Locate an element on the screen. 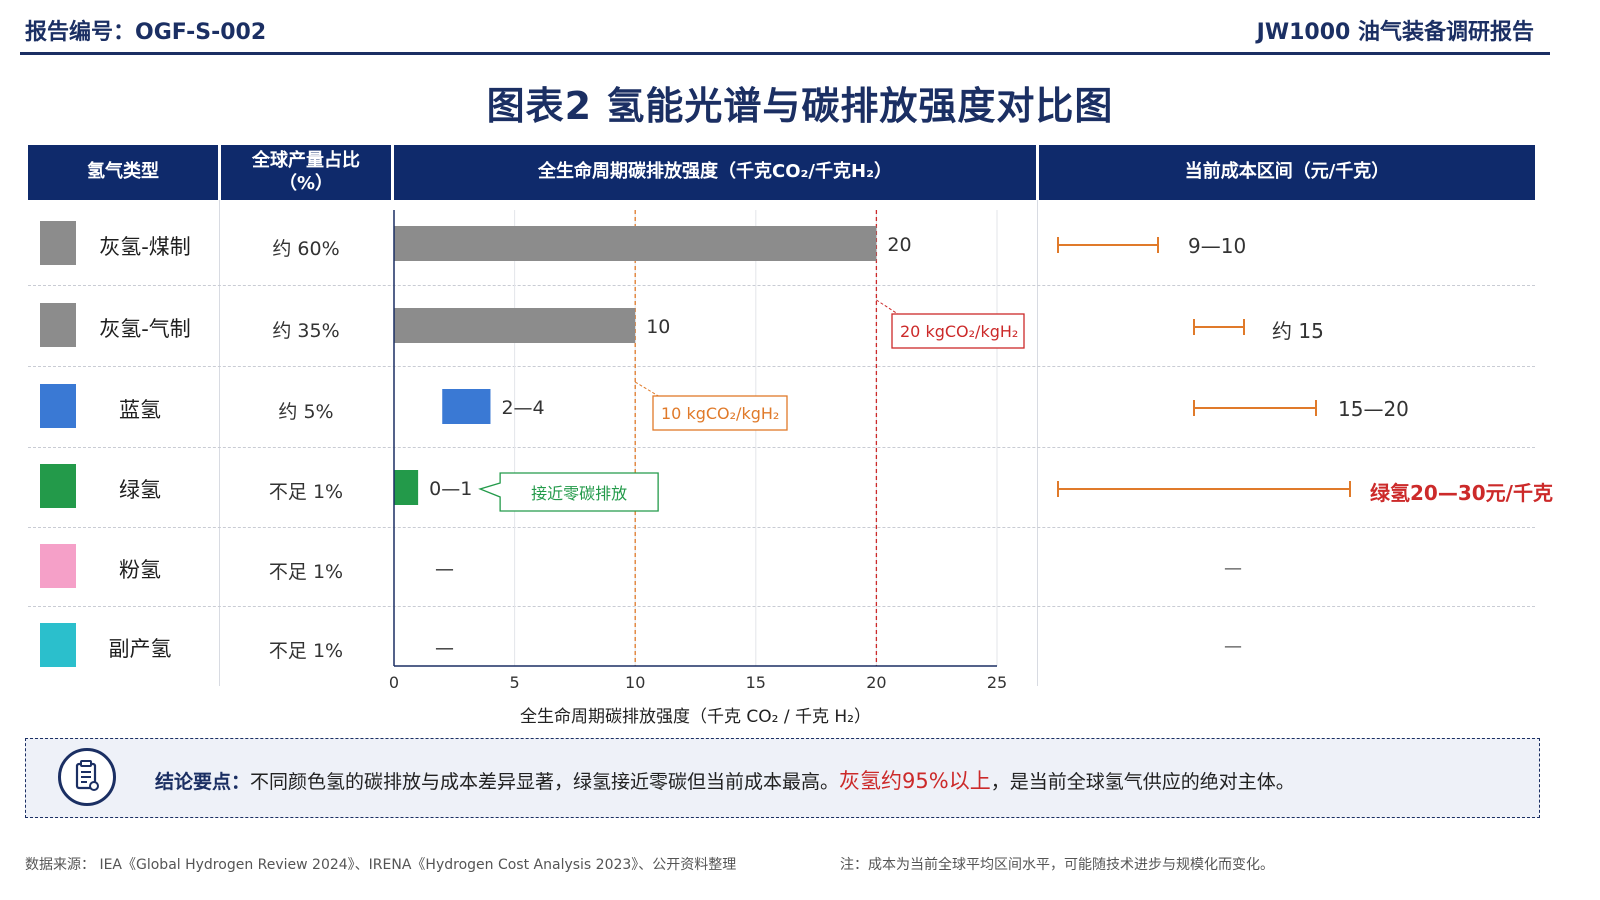 The image size is (1600, 900). data-labels: 20 10 2—4 0—1 — — 接近零碳排放 is located at coordinates (670, 446).